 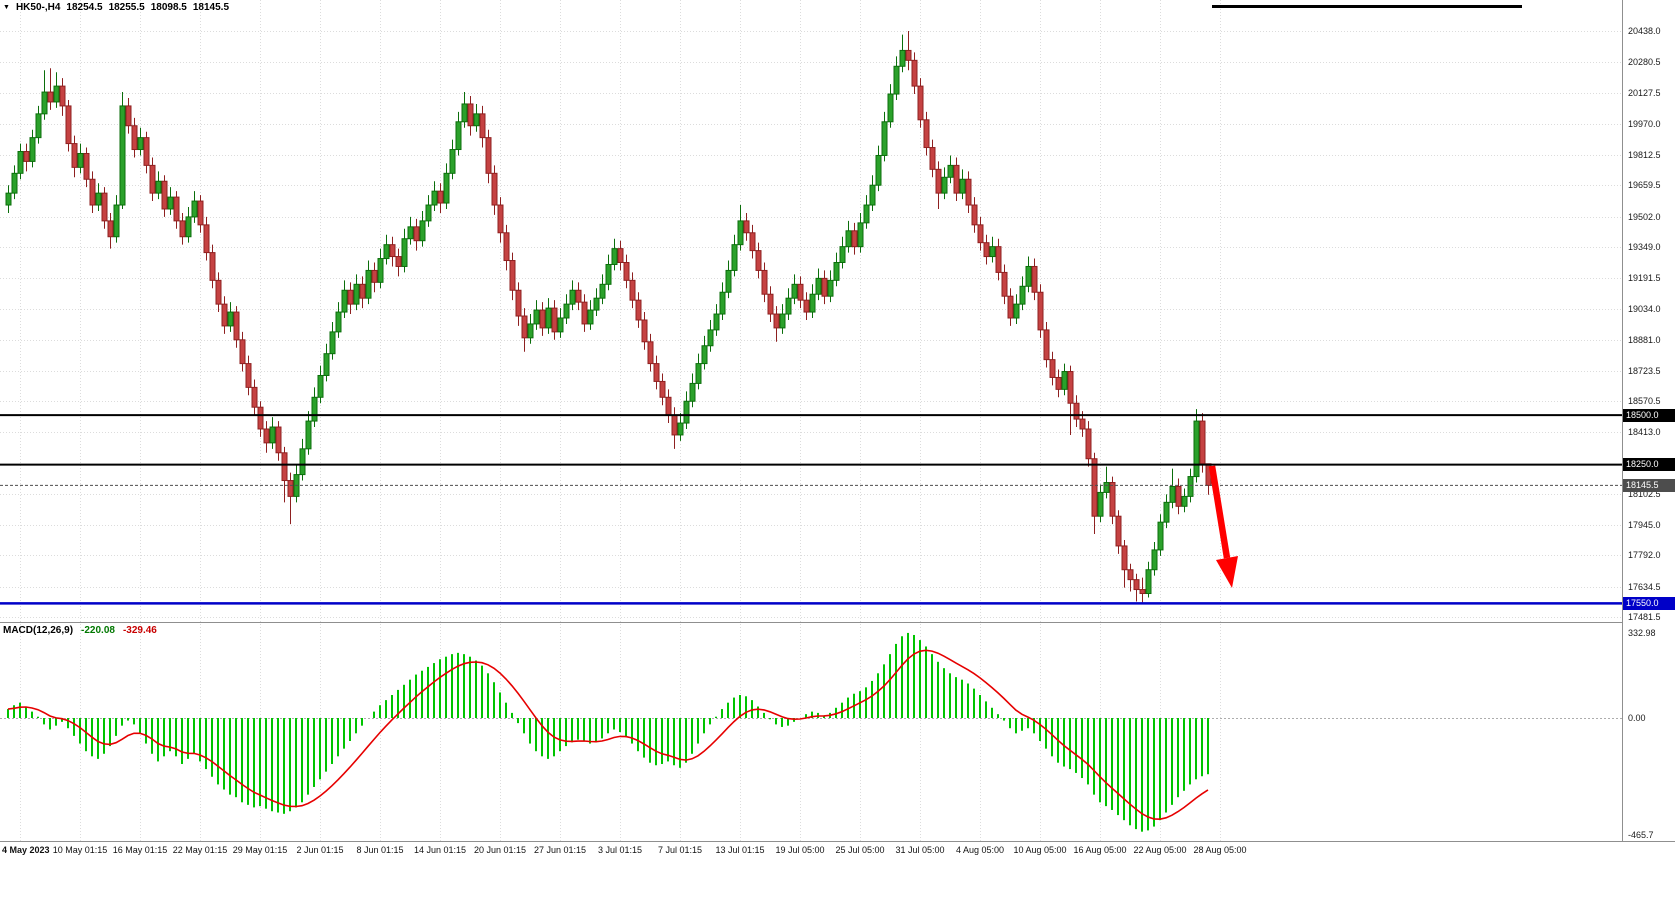 What do you see at coordinates (1644, 340) in the screenshot?
I see `price-axis-label: 18881.0` at bounding box center [1644, 340].